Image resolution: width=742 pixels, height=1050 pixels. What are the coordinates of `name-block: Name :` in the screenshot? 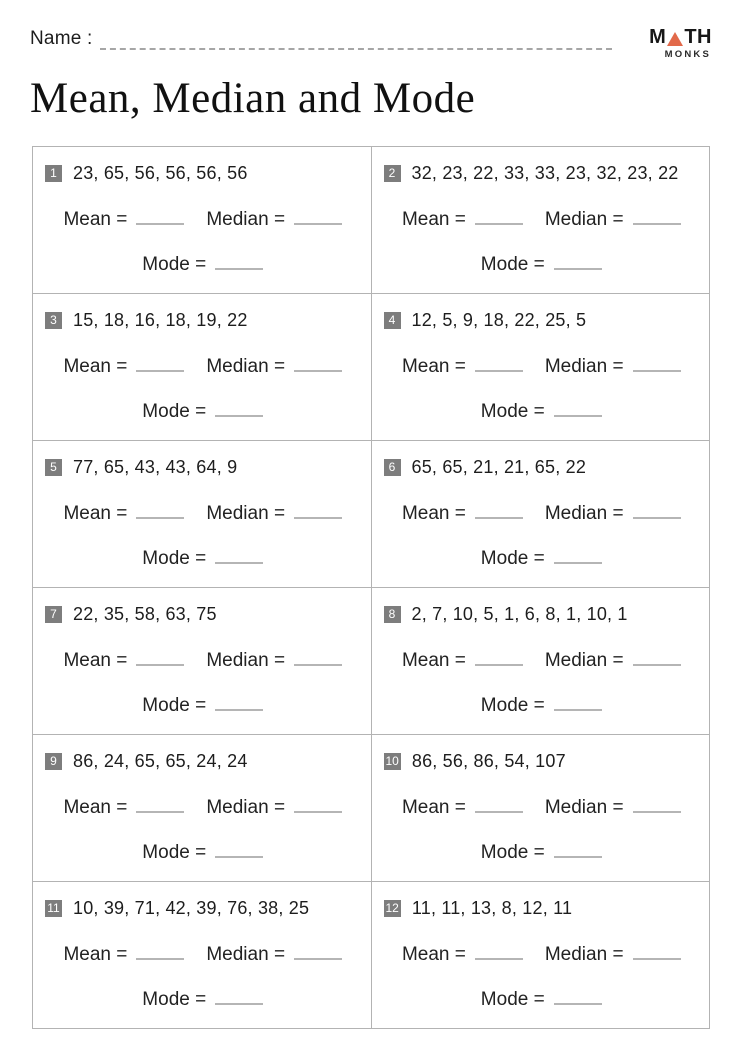 It's located at (321, 38).